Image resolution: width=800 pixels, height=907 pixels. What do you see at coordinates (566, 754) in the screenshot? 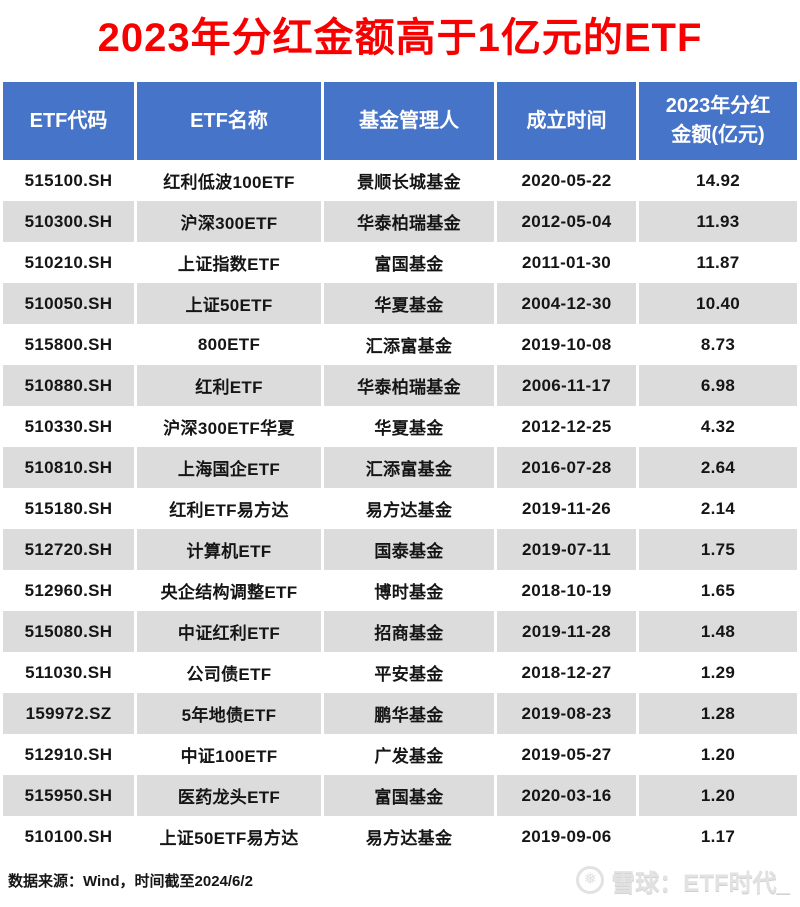
I see `table-cell: 2019-05-27` at bounding box center [566, 754].